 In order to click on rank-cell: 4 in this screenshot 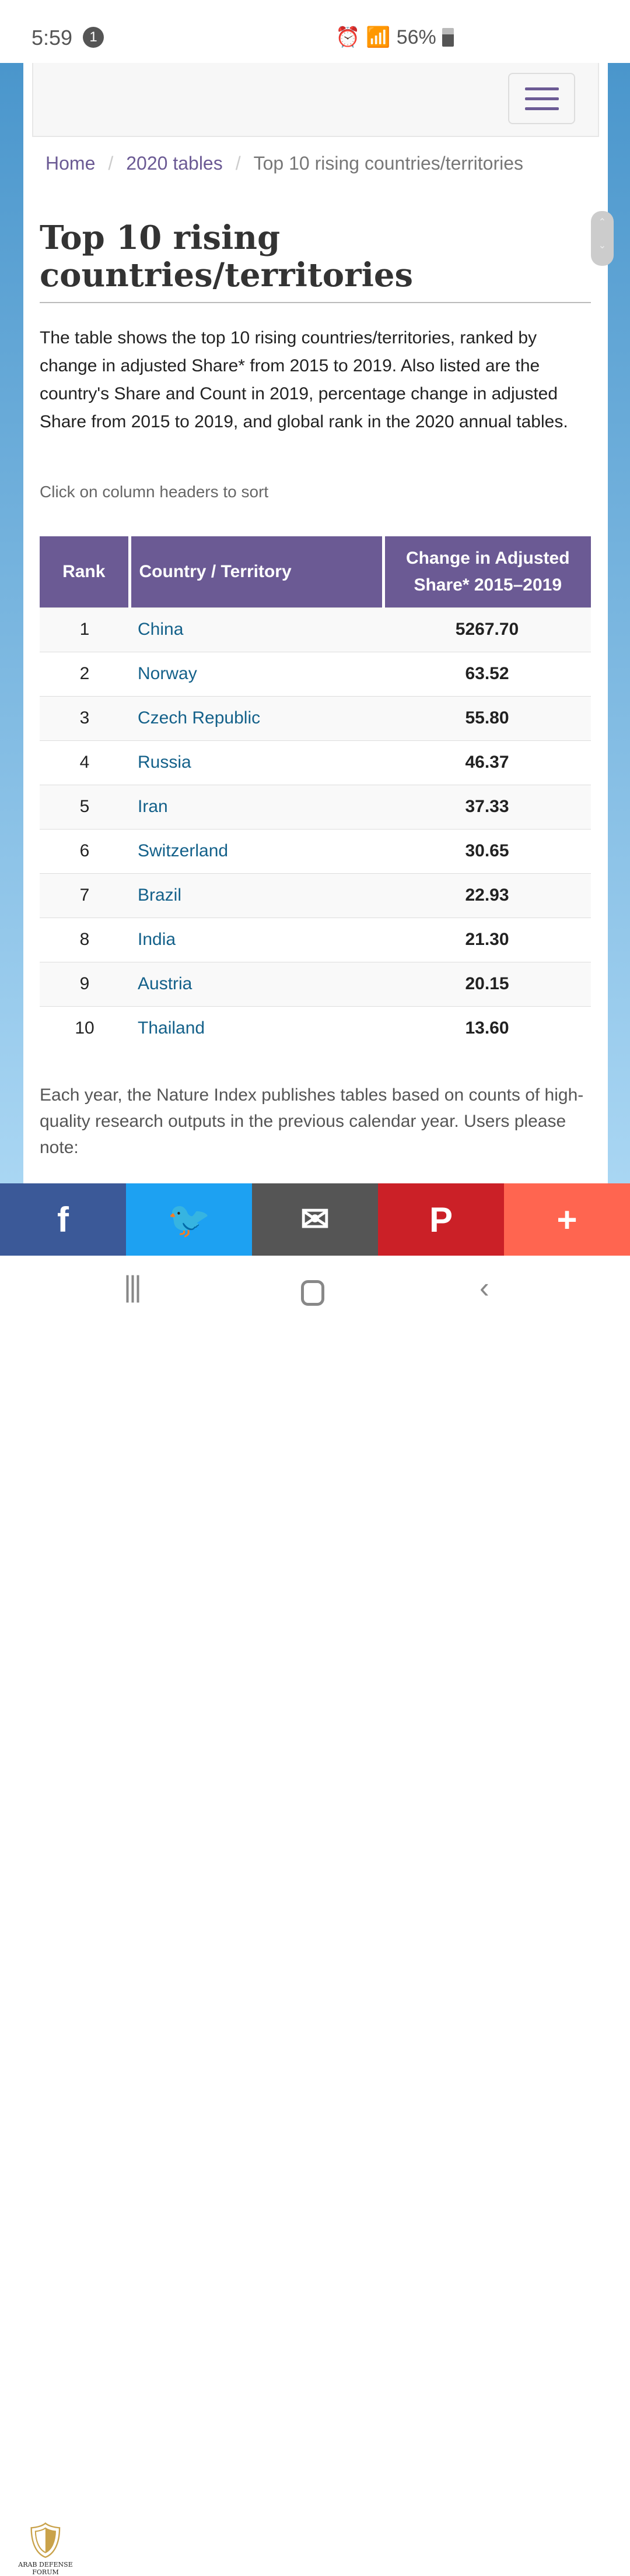, I will do `click(85, 762)`.